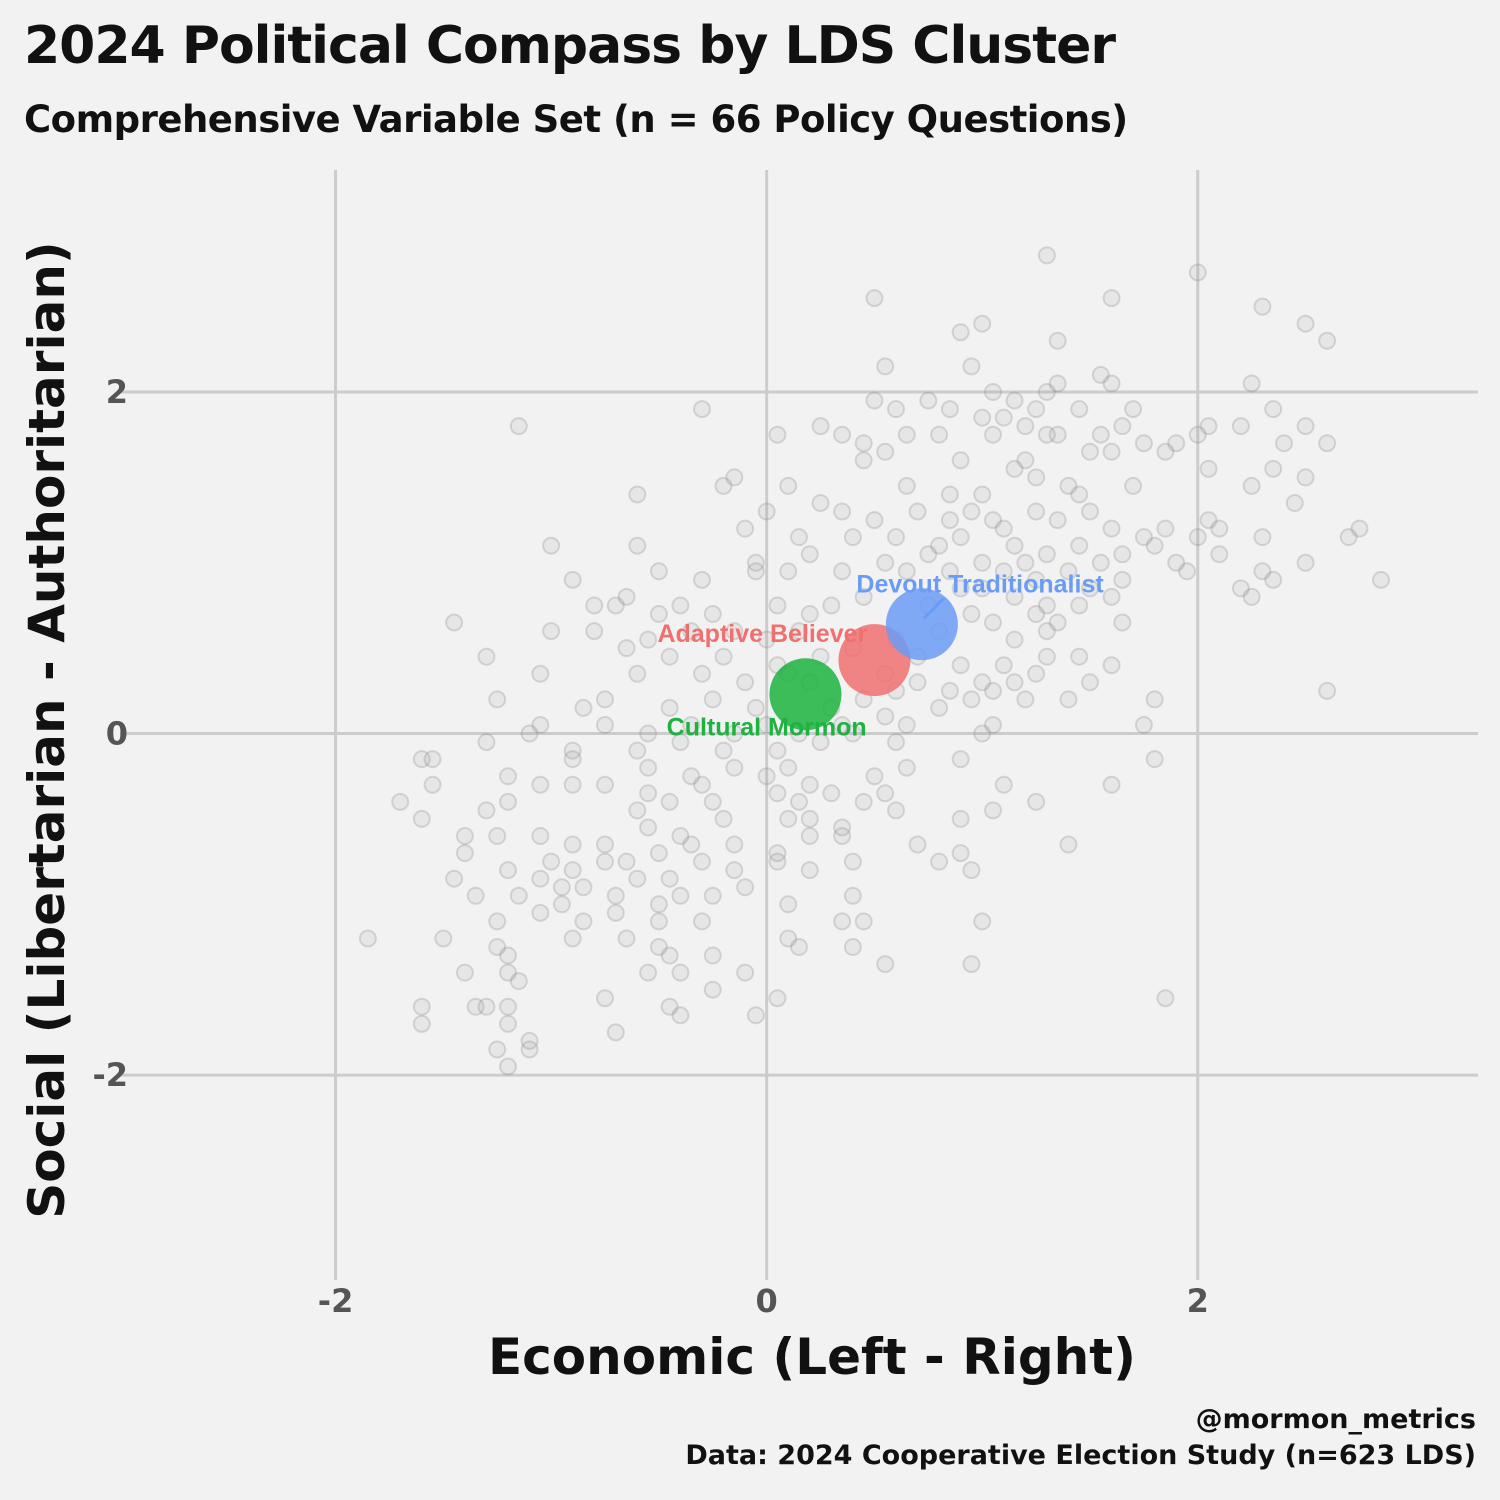 This screenshot has height=1500, width=1500. What do you see at coordinates (767, 728) in the screenshot?
I see `cluster-label-cultural-mormon: Cultural Mormon` at bounding box center [767, 728].